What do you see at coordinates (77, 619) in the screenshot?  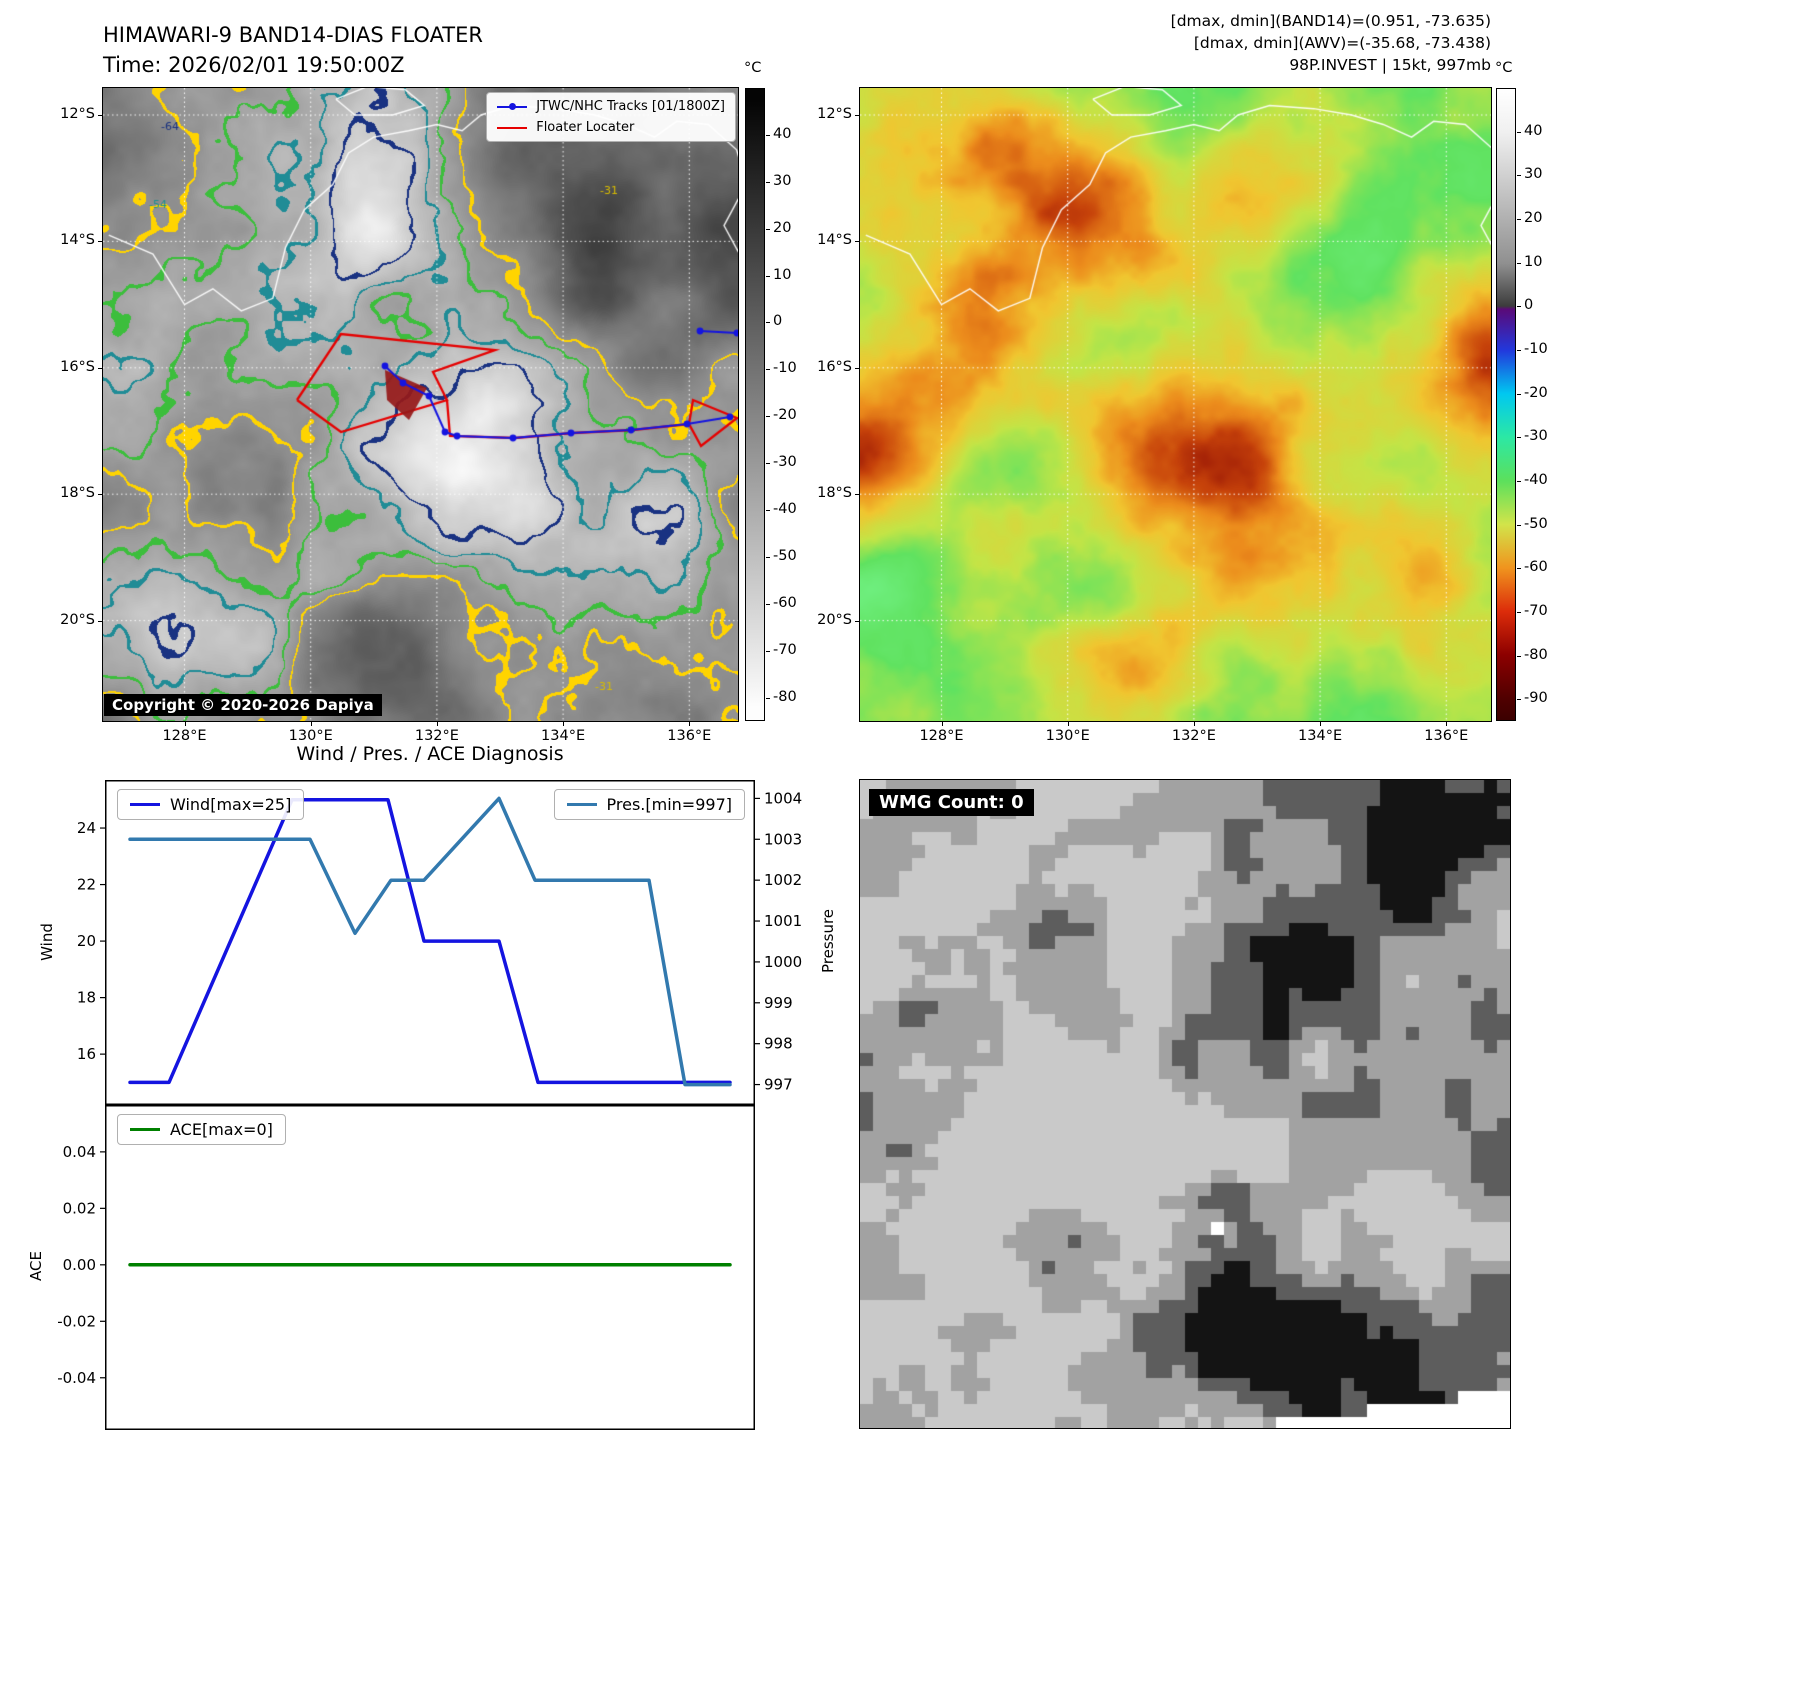 I see `band14-y-tick-label: 20°S` at bounding box center [77, 619].